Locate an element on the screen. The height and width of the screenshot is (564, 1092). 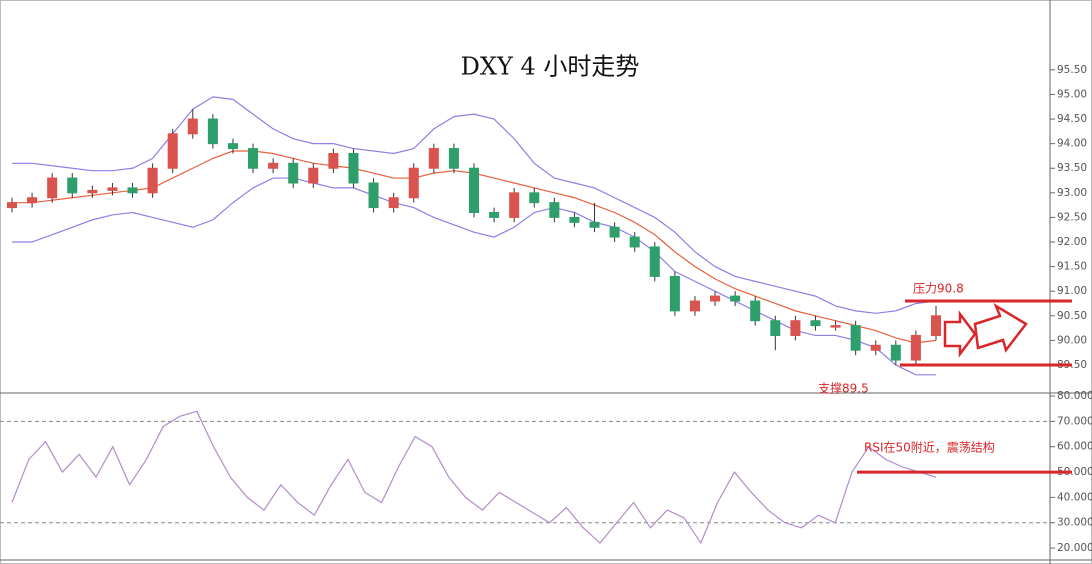
y-tick-label: 94.00 is located at coordinates (1072, 144).